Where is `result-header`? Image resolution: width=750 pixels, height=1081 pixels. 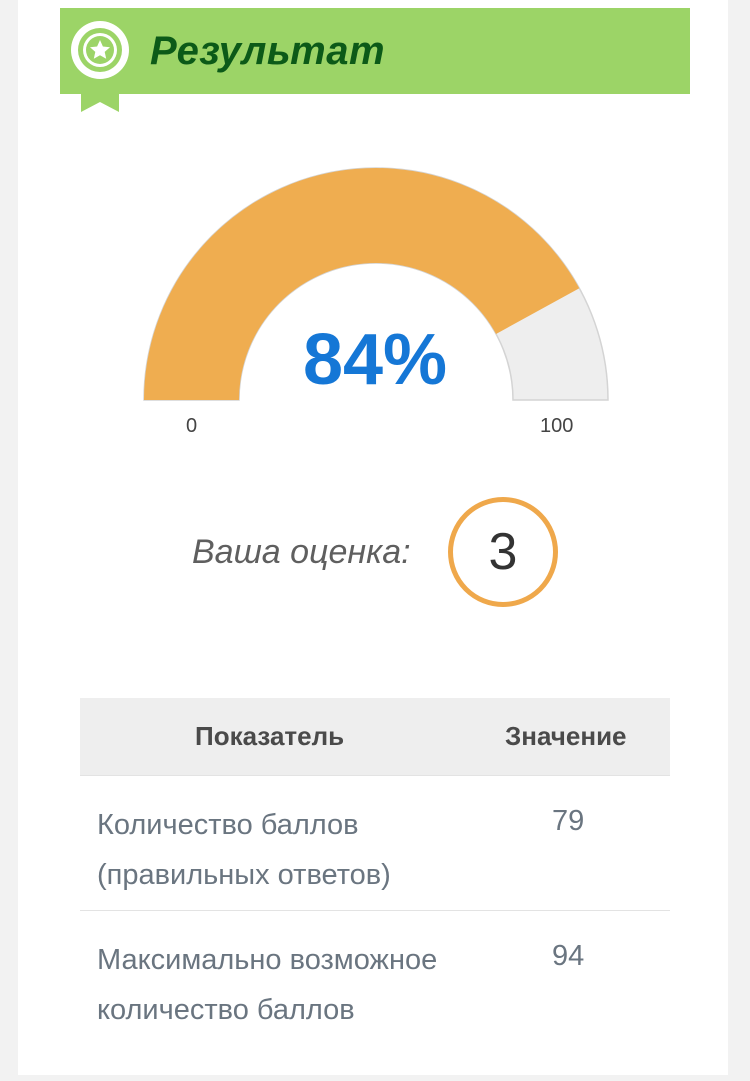 result-header is located at coordinates (375, 51).